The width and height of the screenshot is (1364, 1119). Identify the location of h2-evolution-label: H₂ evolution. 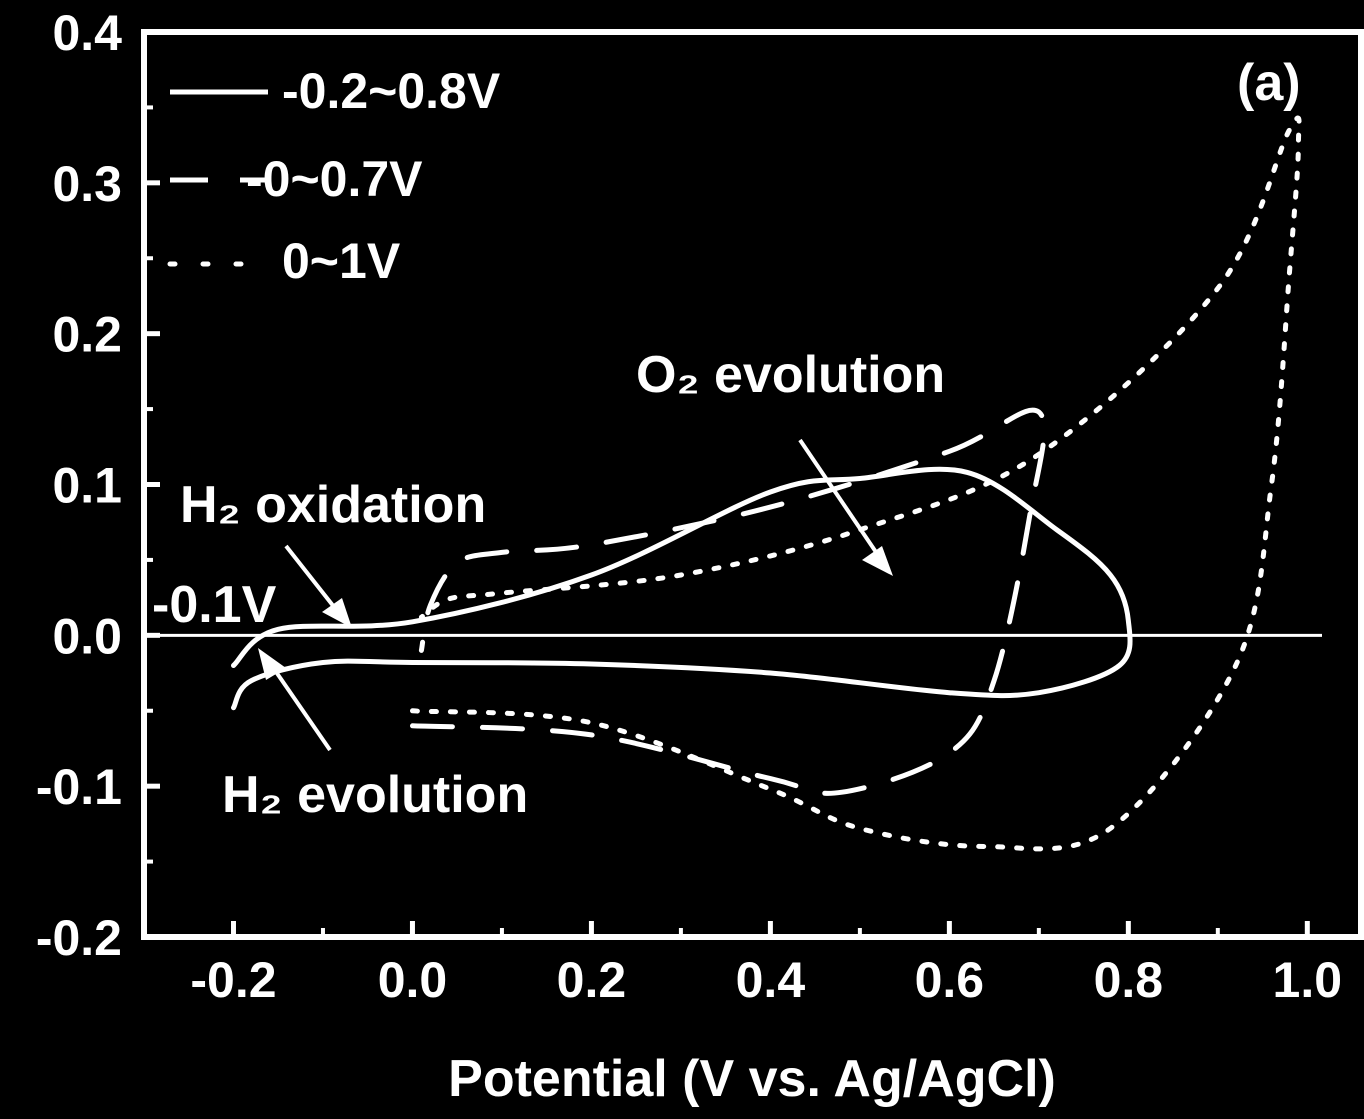
(375, 795).